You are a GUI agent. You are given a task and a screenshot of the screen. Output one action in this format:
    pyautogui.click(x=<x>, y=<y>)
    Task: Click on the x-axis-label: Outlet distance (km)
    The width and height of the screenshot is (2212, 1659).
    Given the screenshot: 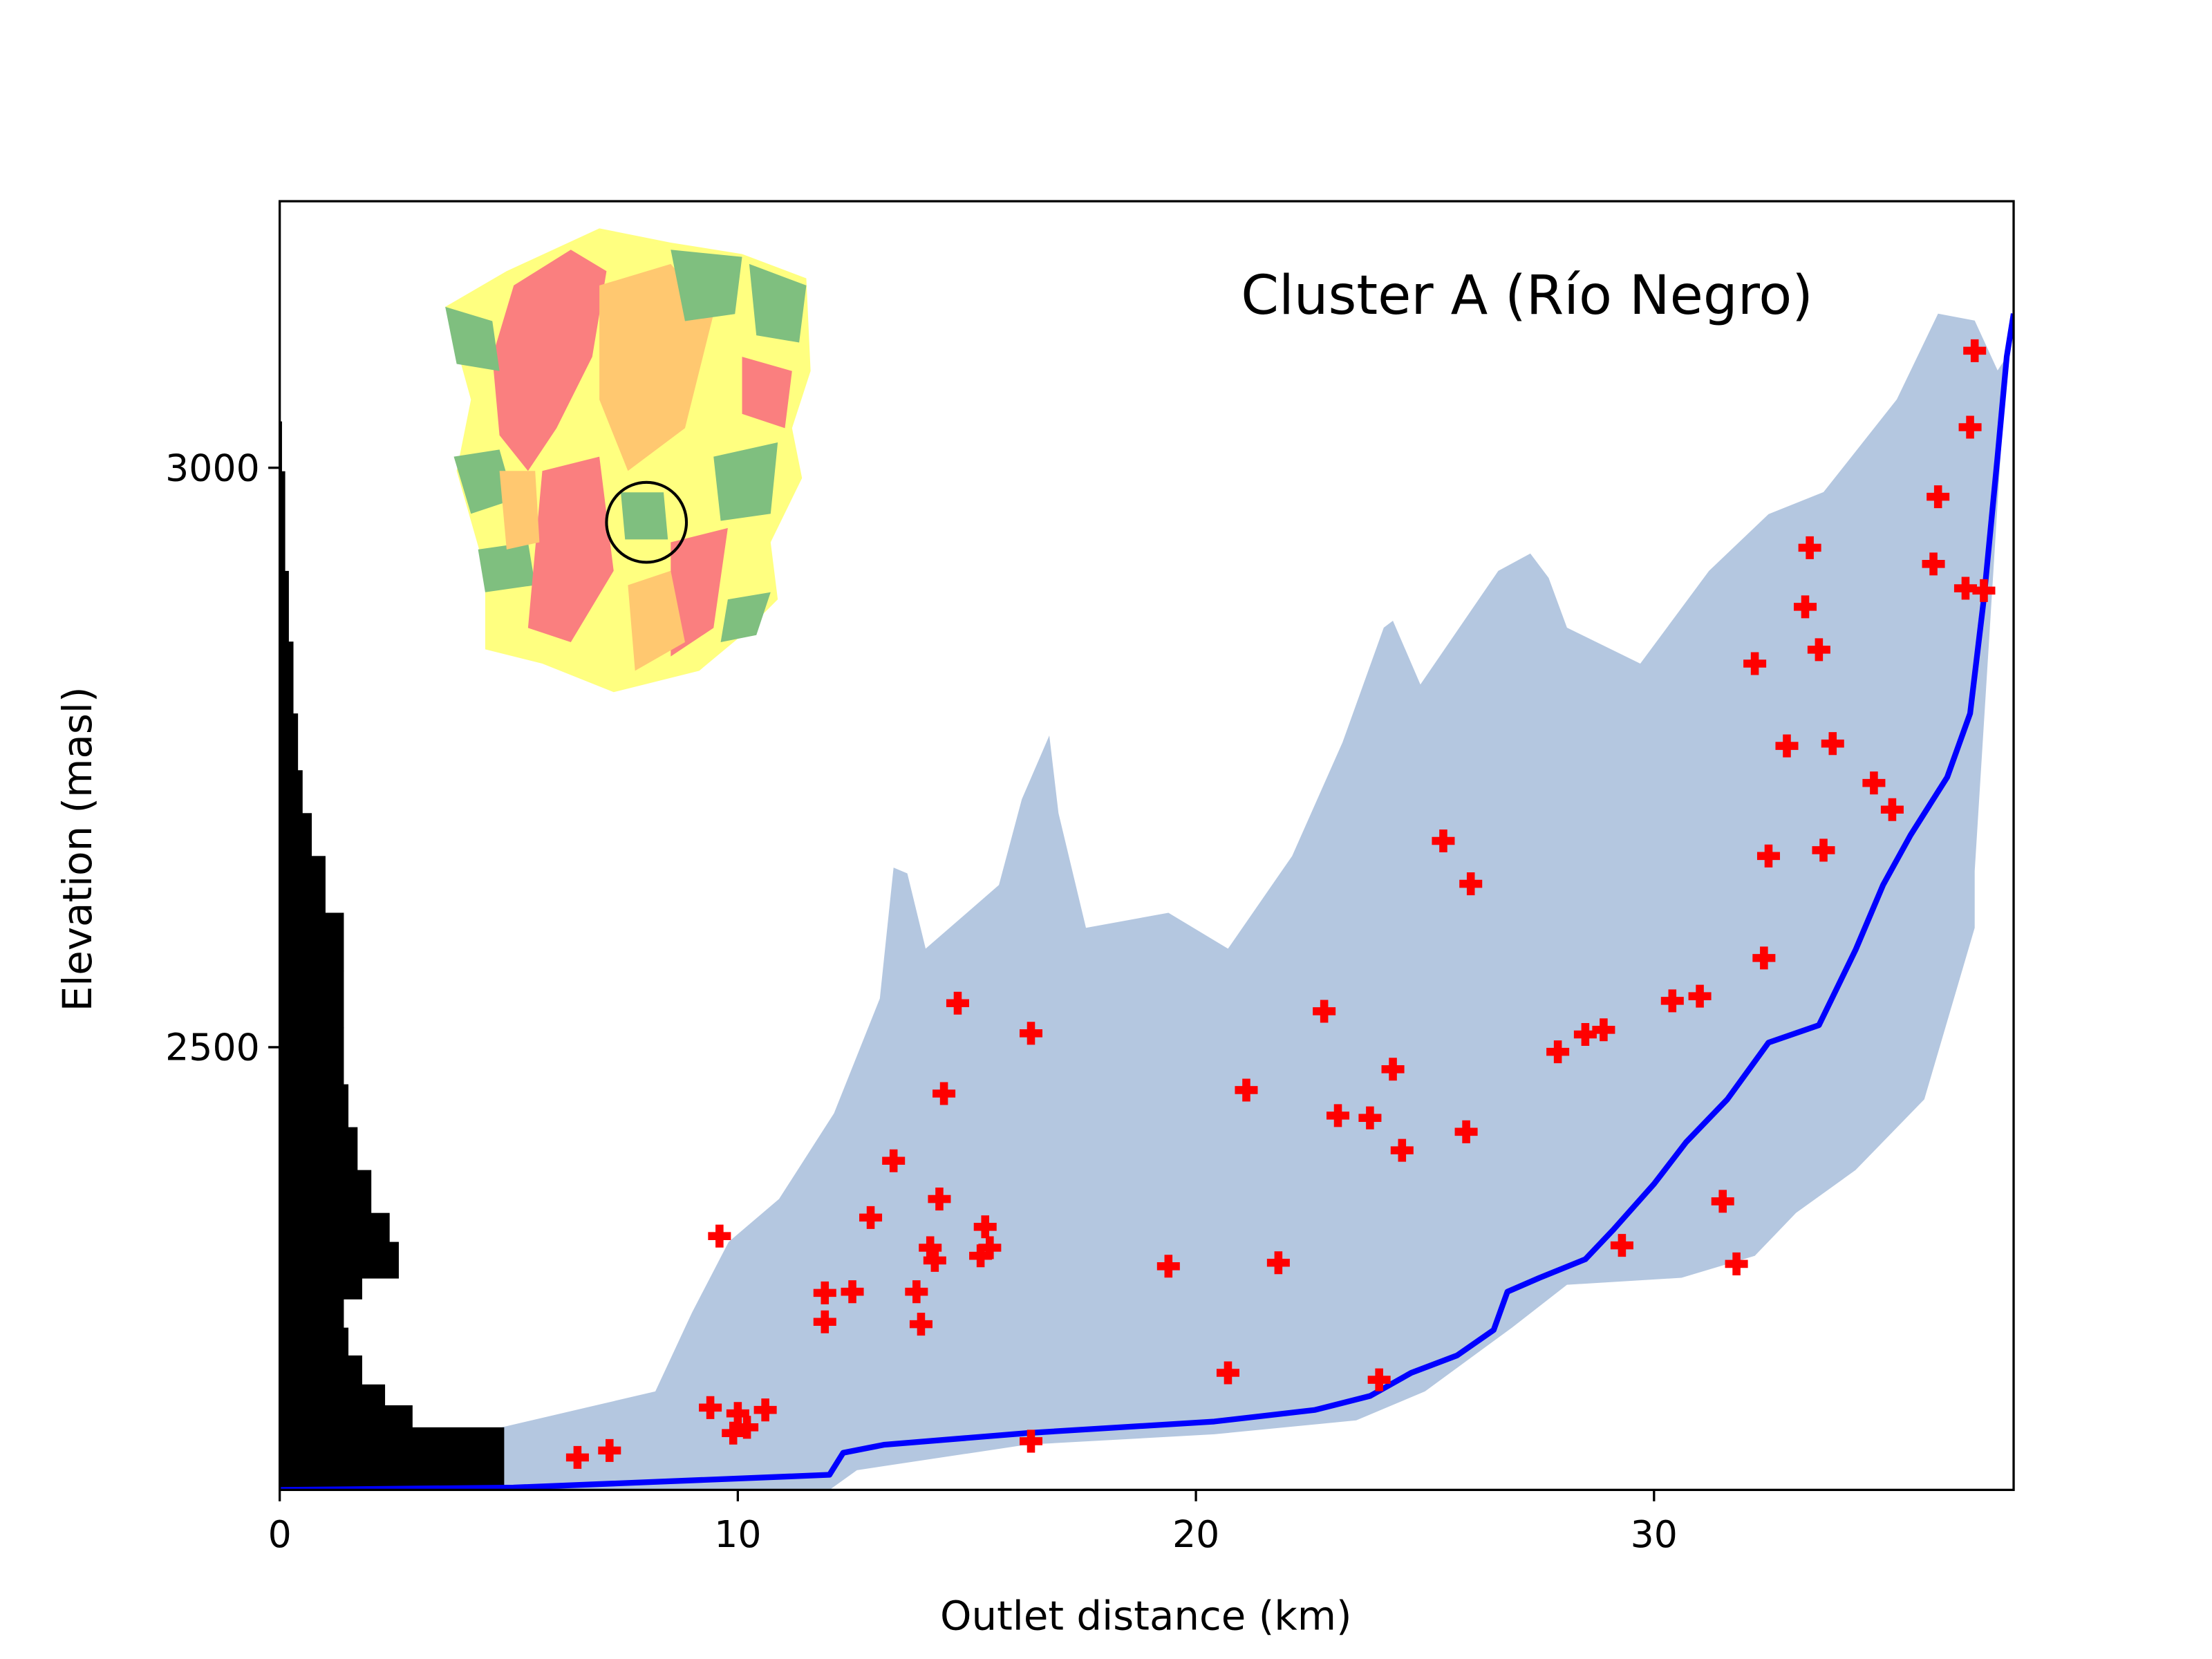 What is the action you would take?
    pyautogui.click(x=1146, y=1616)
    